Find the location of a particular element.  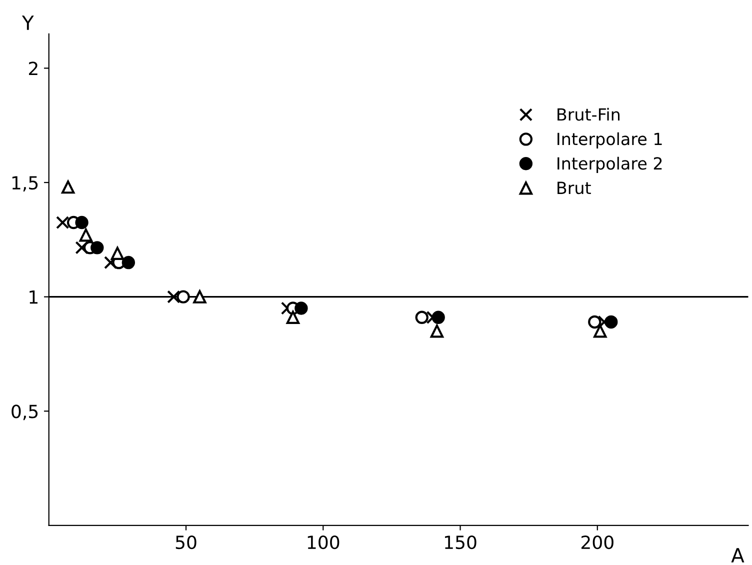

y-axis-title: Y is located at coordinates (28, 23).